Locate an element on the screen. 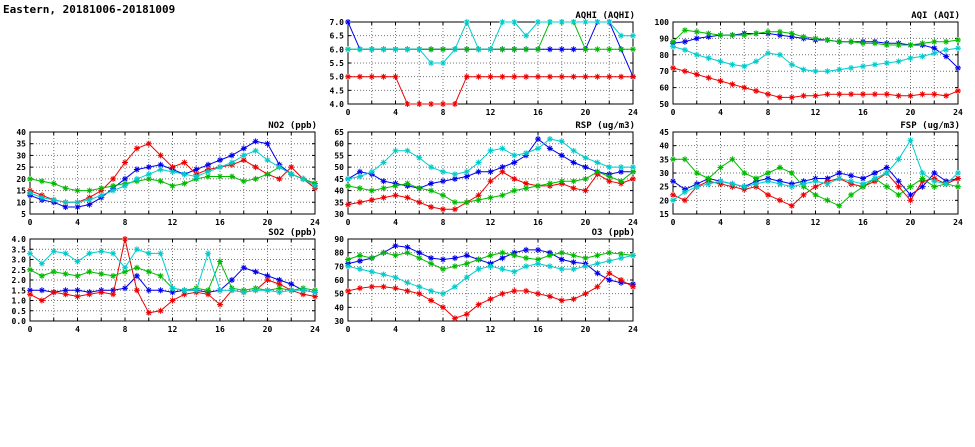  aqi-markers-red is located at coordinates (815, 82).